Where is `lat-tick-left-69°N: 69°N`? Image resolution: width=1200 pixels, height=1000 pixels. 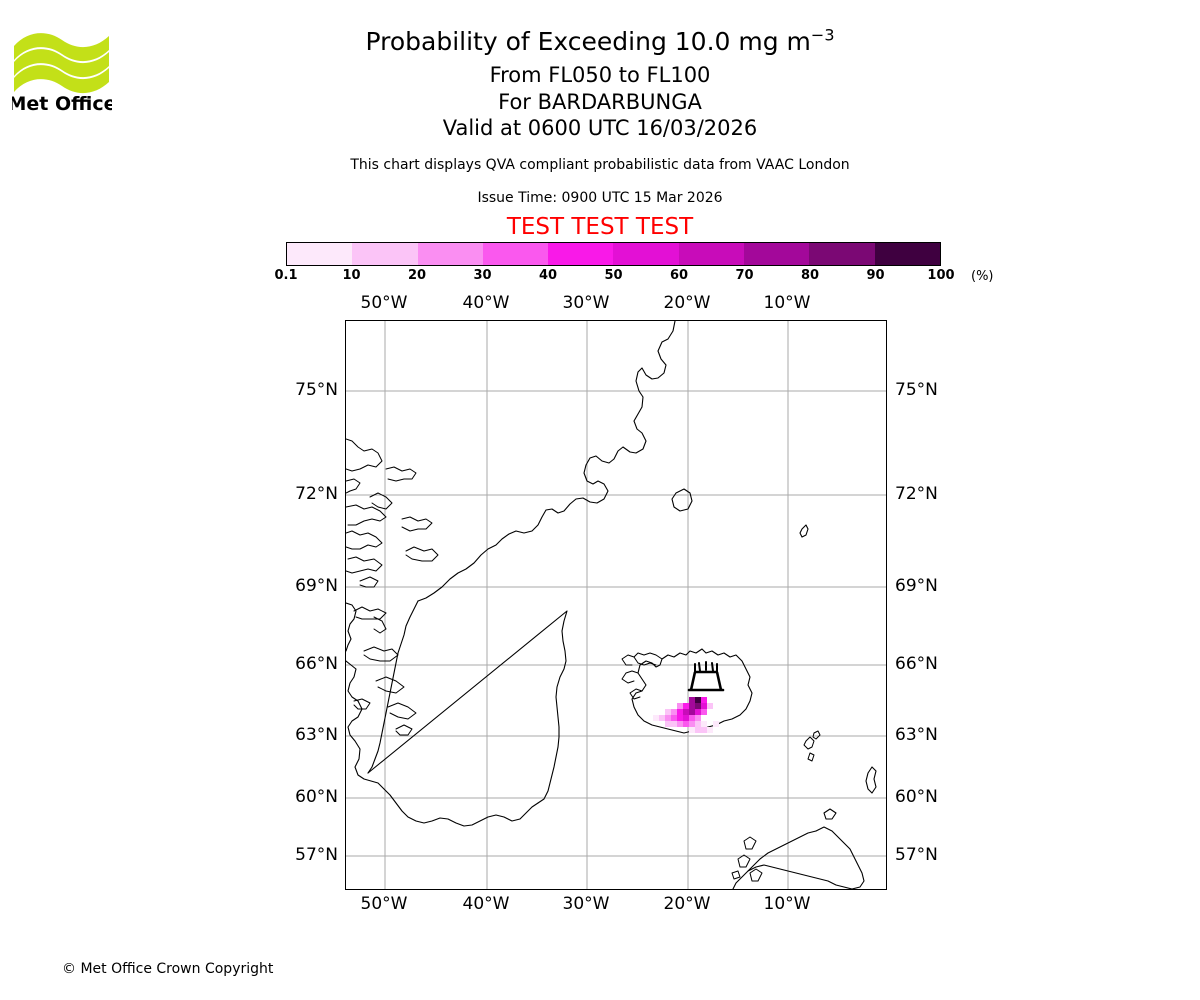 lat-tick-left-69°N: 69°N is located at coordinates (316, 586).